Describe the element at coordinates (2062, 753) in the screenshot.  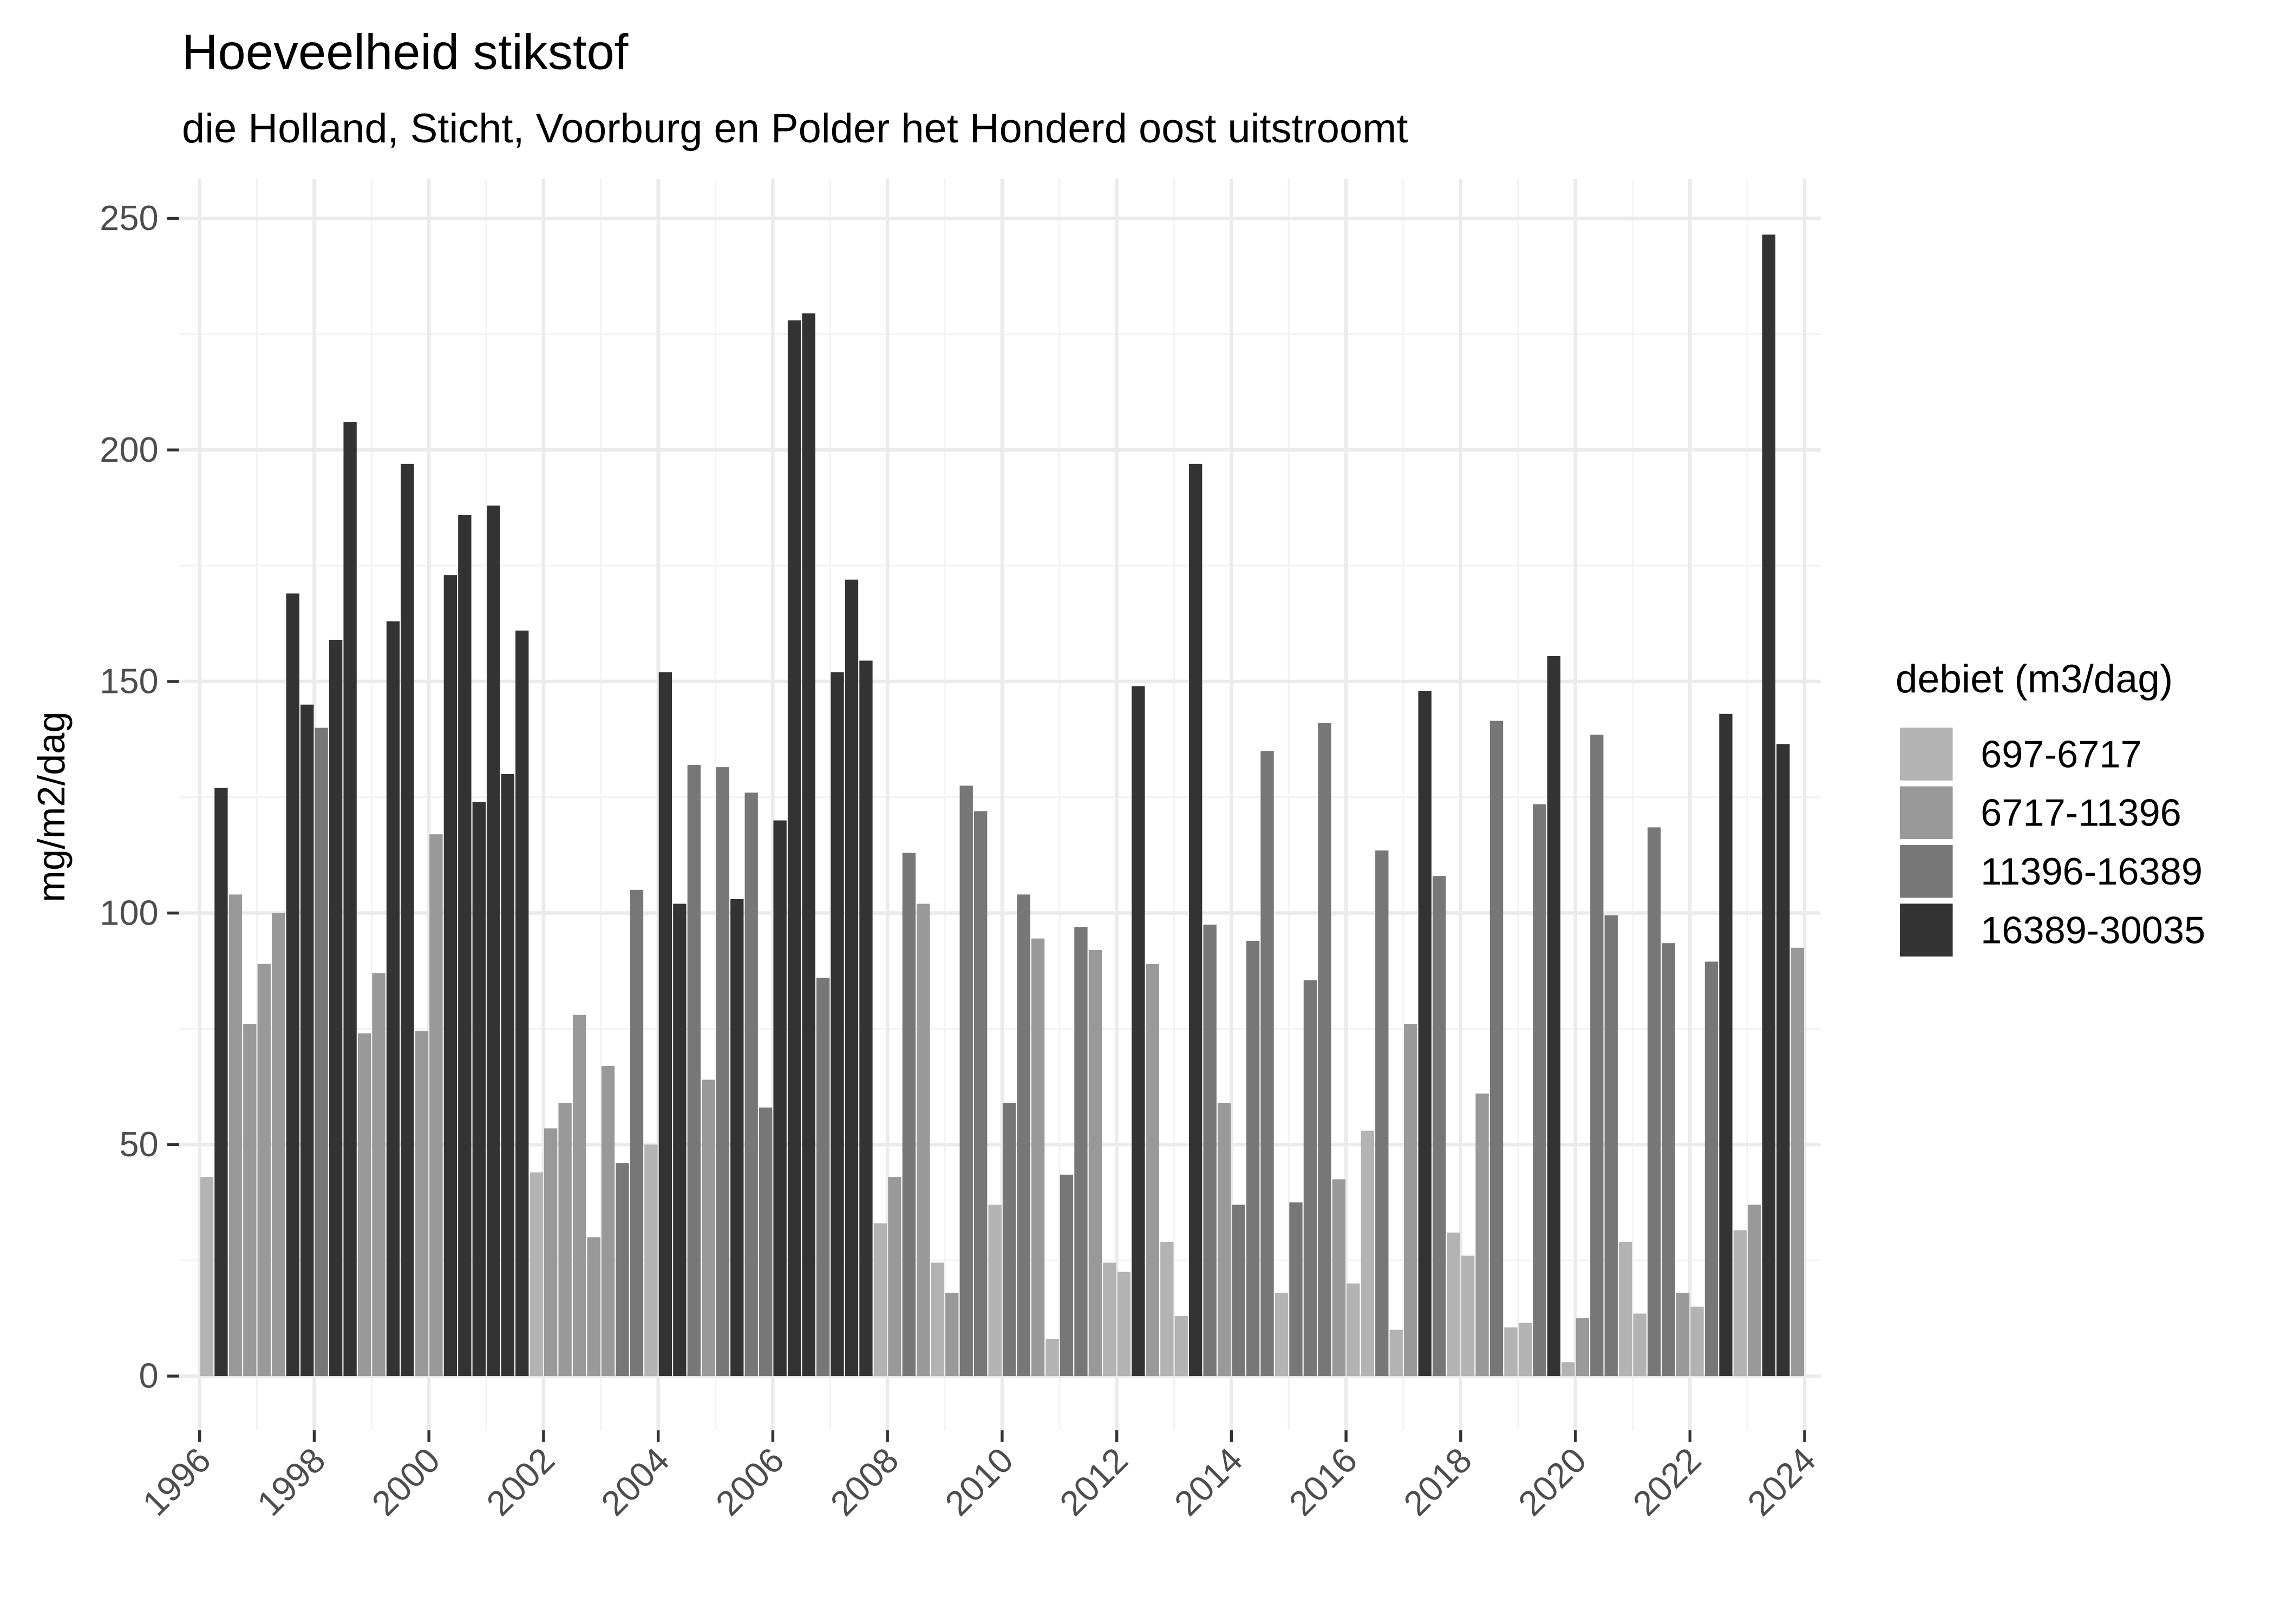
I see `legend-label: 697-6717` at that location.